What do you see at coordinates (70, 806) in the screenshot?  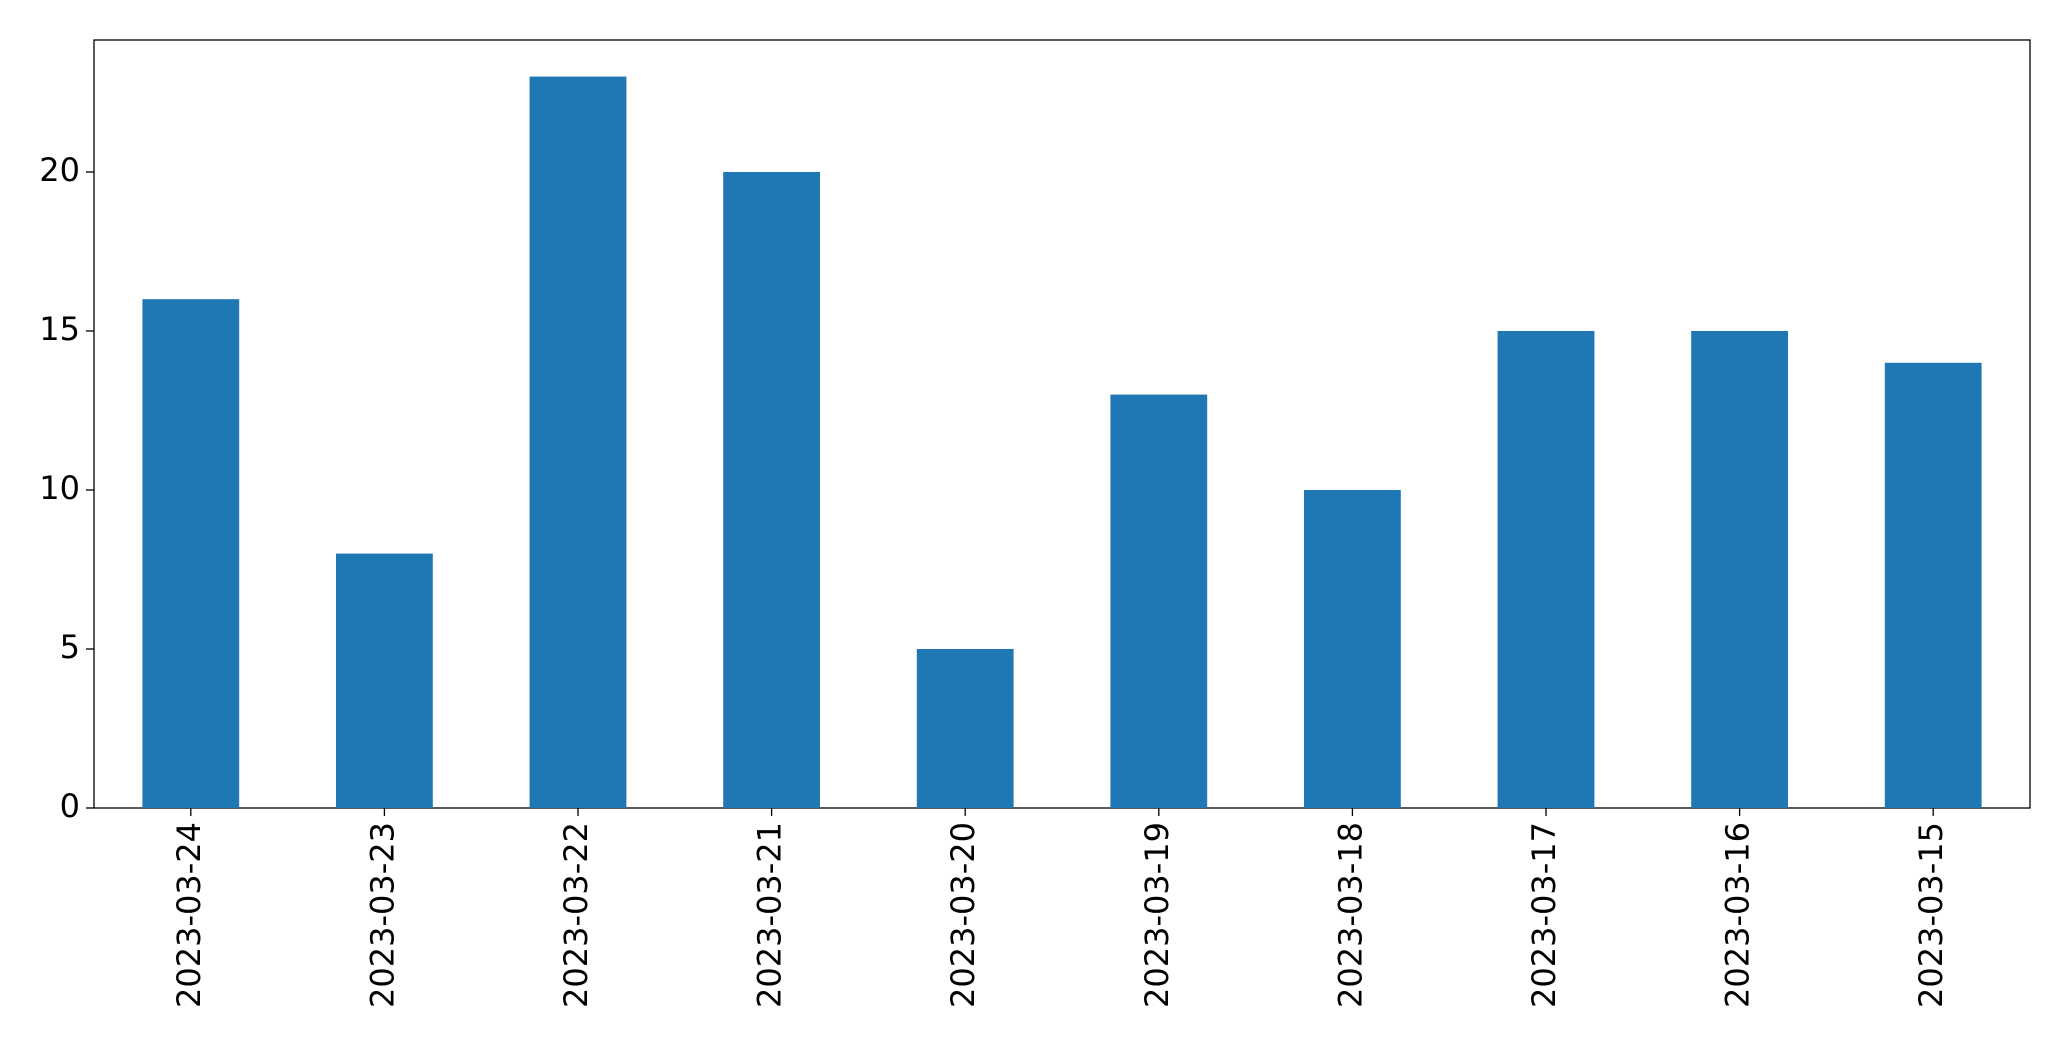 I see `y-tick-label: 0` at bounding box center [70, 806].